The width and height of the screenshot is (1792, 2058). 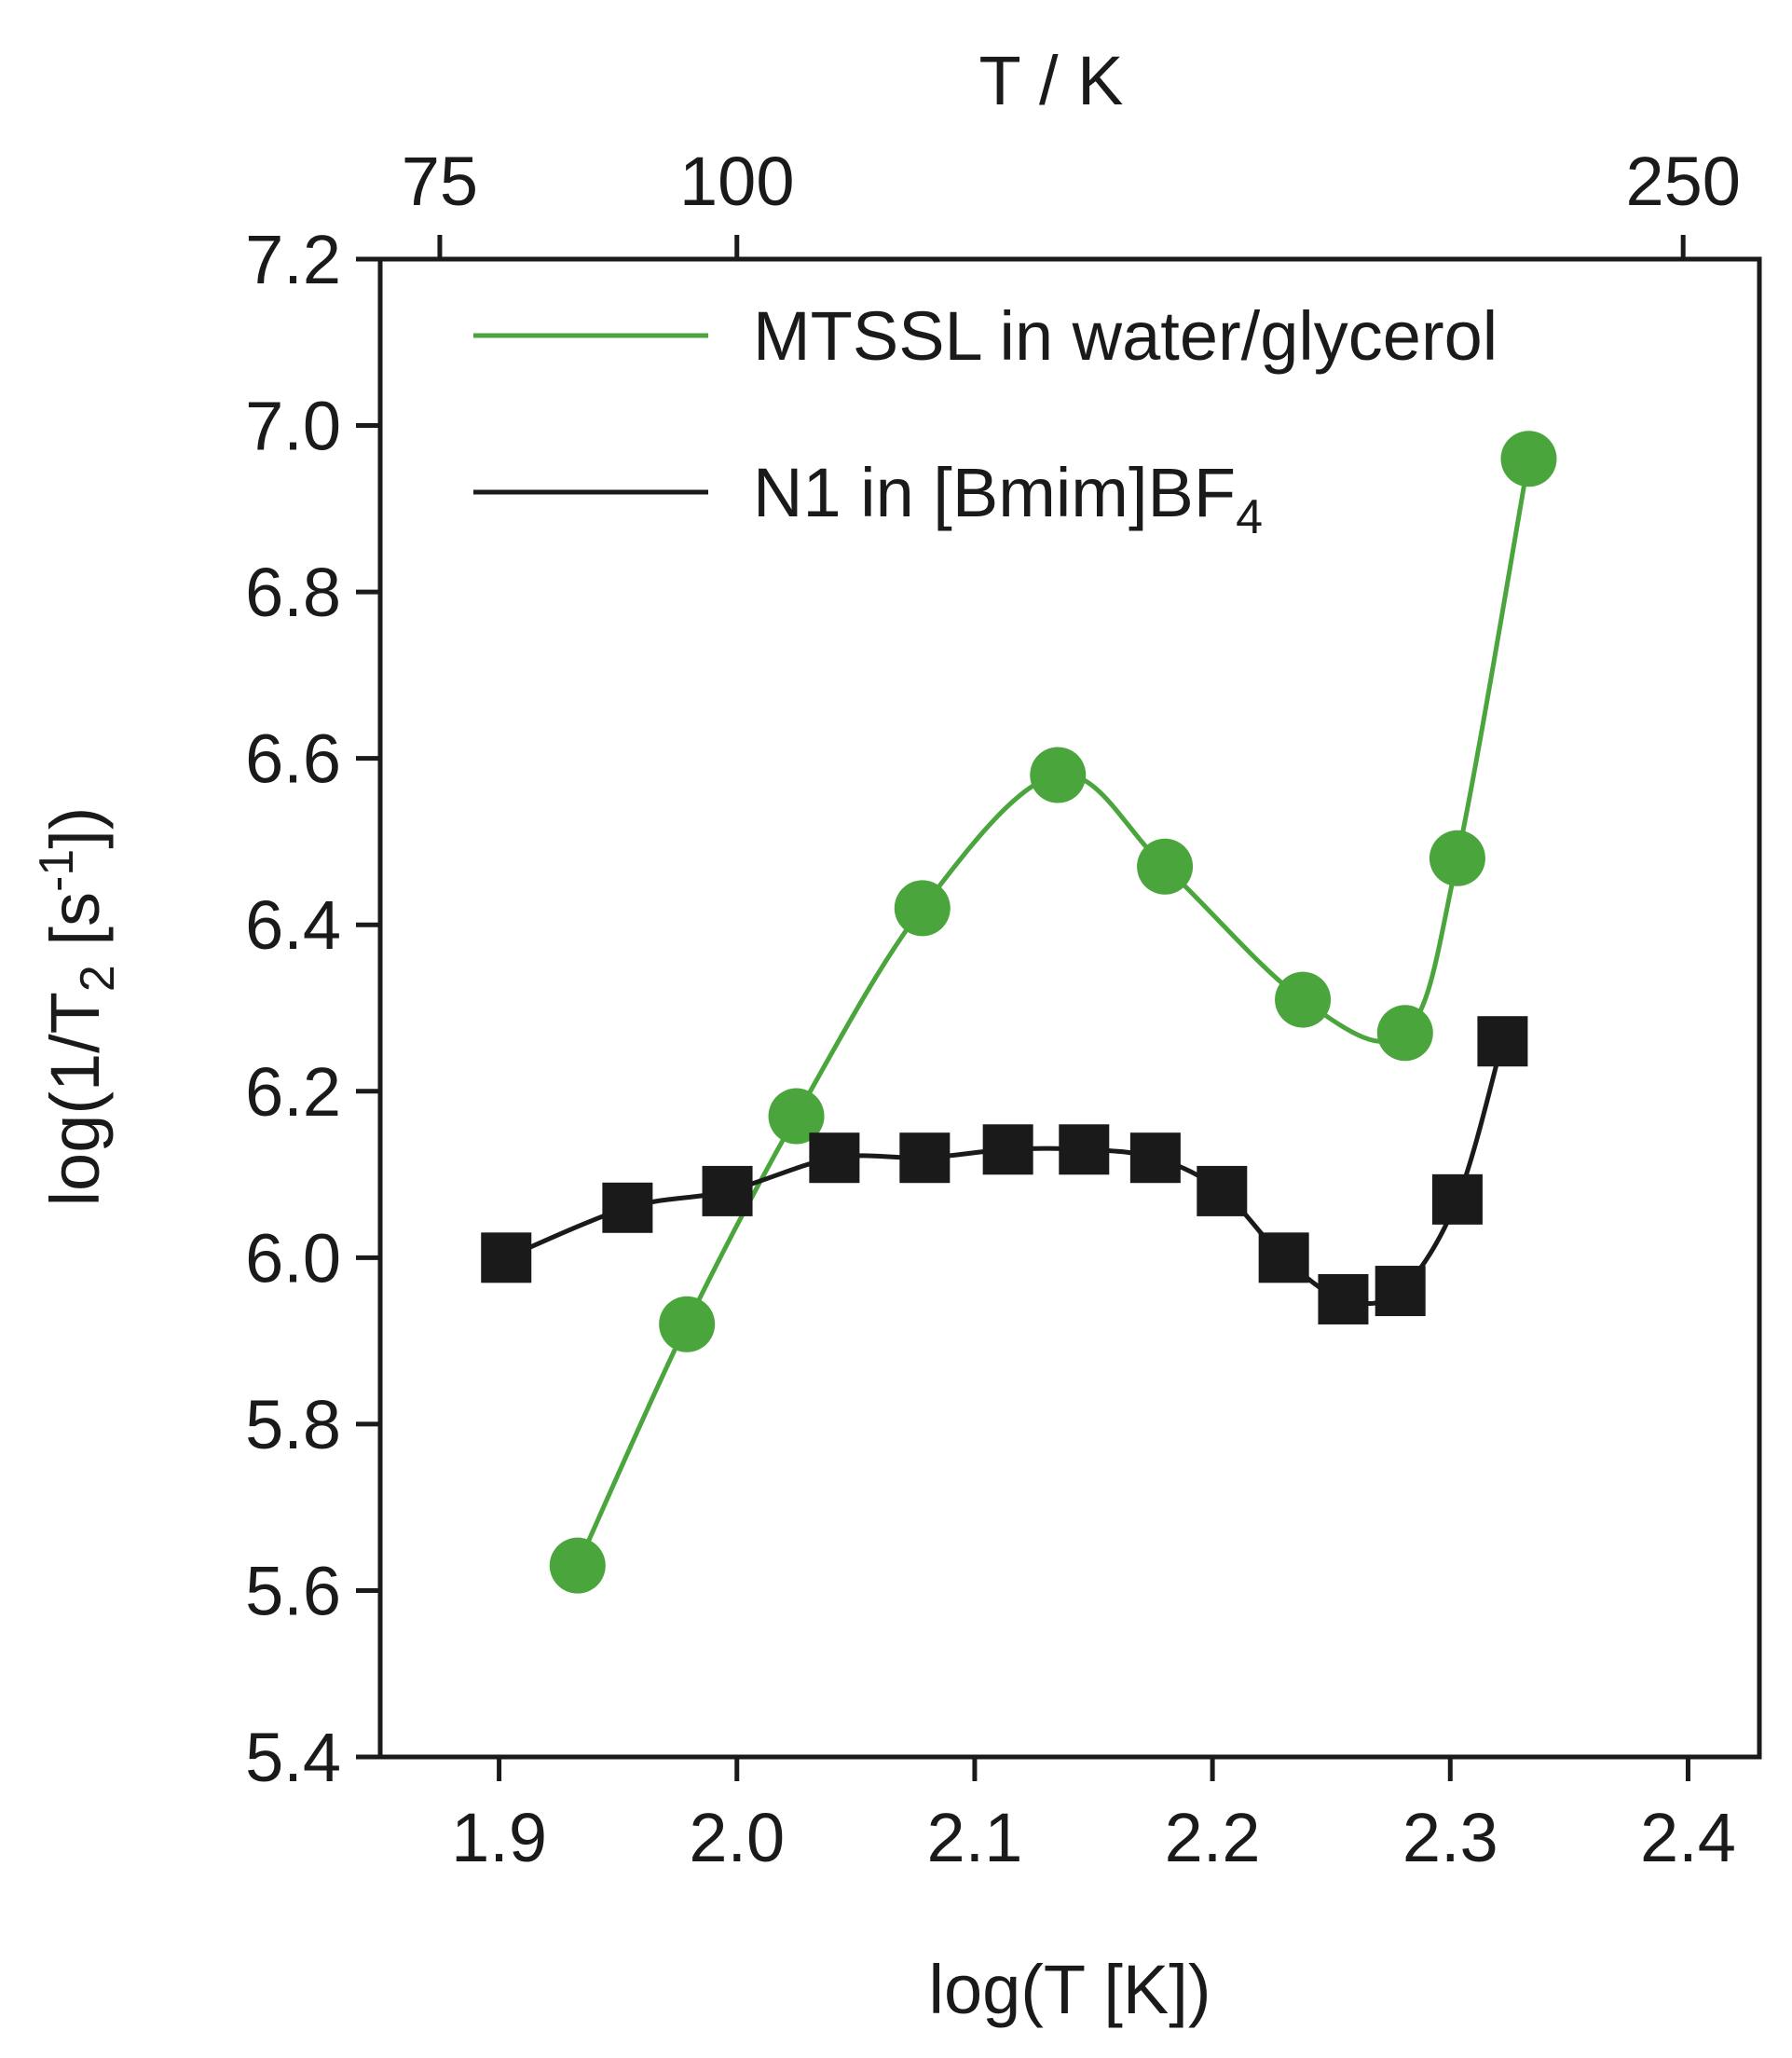 What do you see at coordinates (985, 420) in the screenshot?
I see `legend: MTSSL in water/glycerol N1 in [Bmim]BF4` at bounding box center [985, 420].